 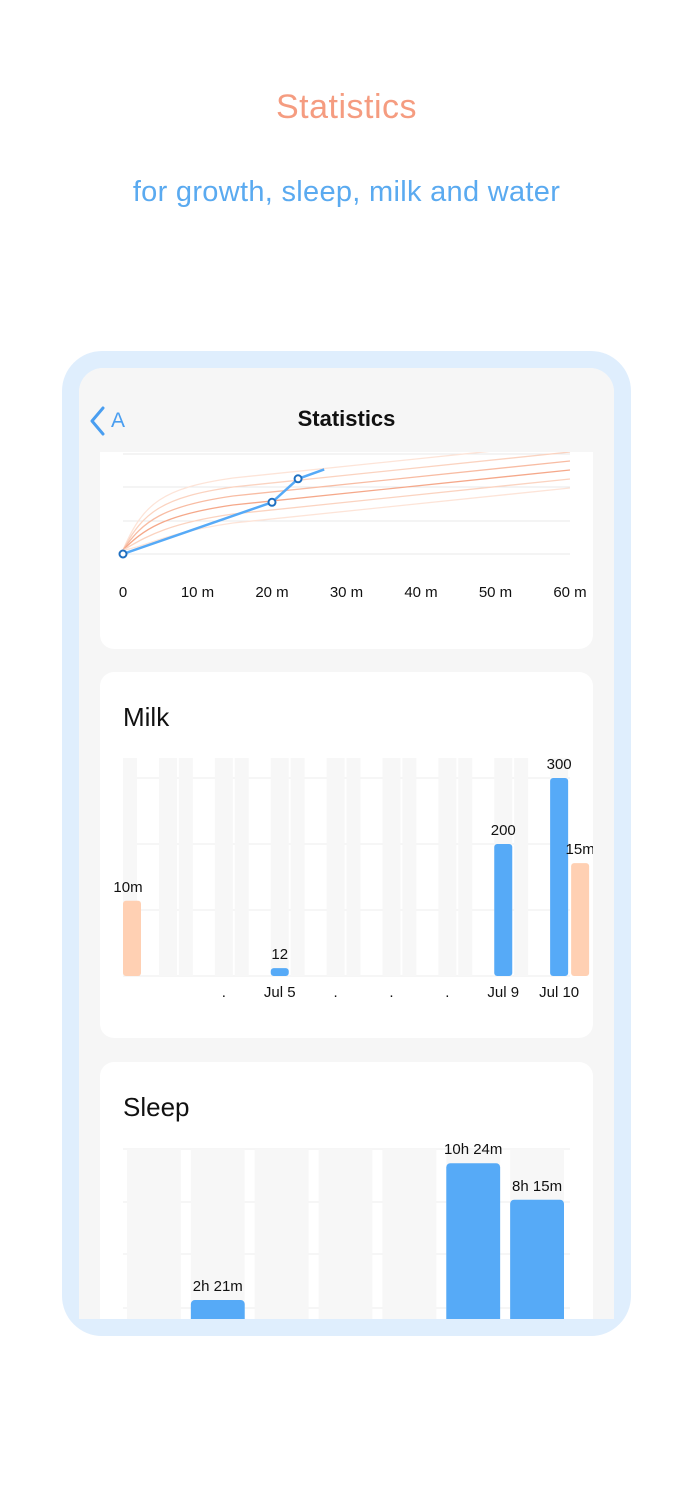 I want to click on sleep-bar-label: 2h 21m, so click(x=218, y=1286).